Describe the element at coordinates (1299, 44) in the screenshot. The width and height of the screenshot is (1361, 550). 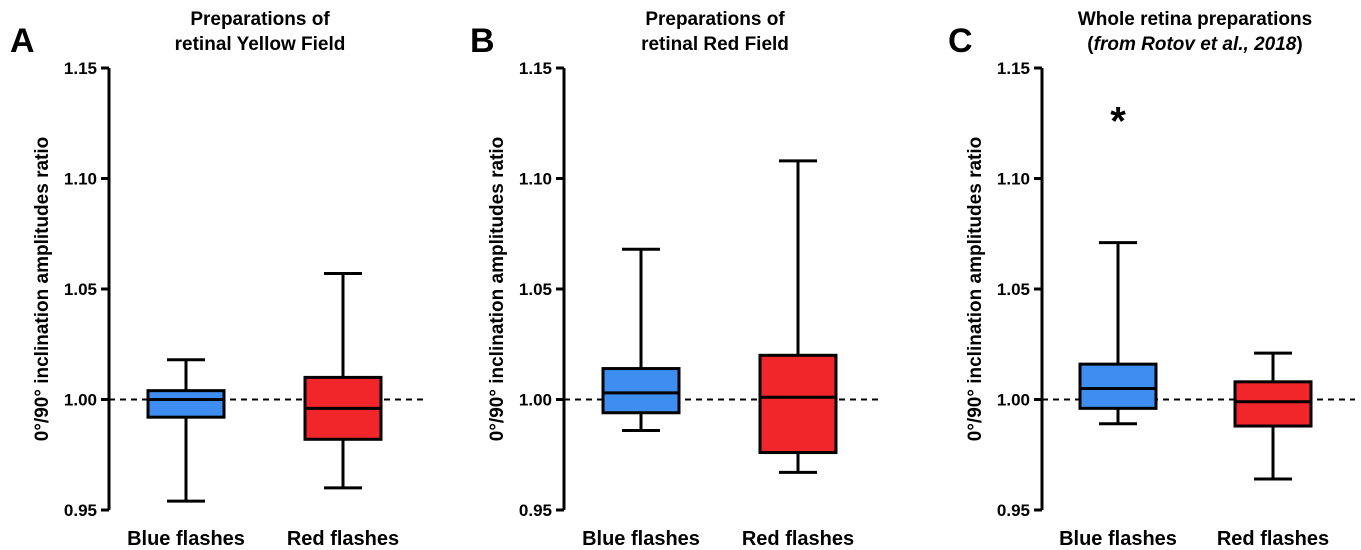
I see `subtitle-close: )` at that location.